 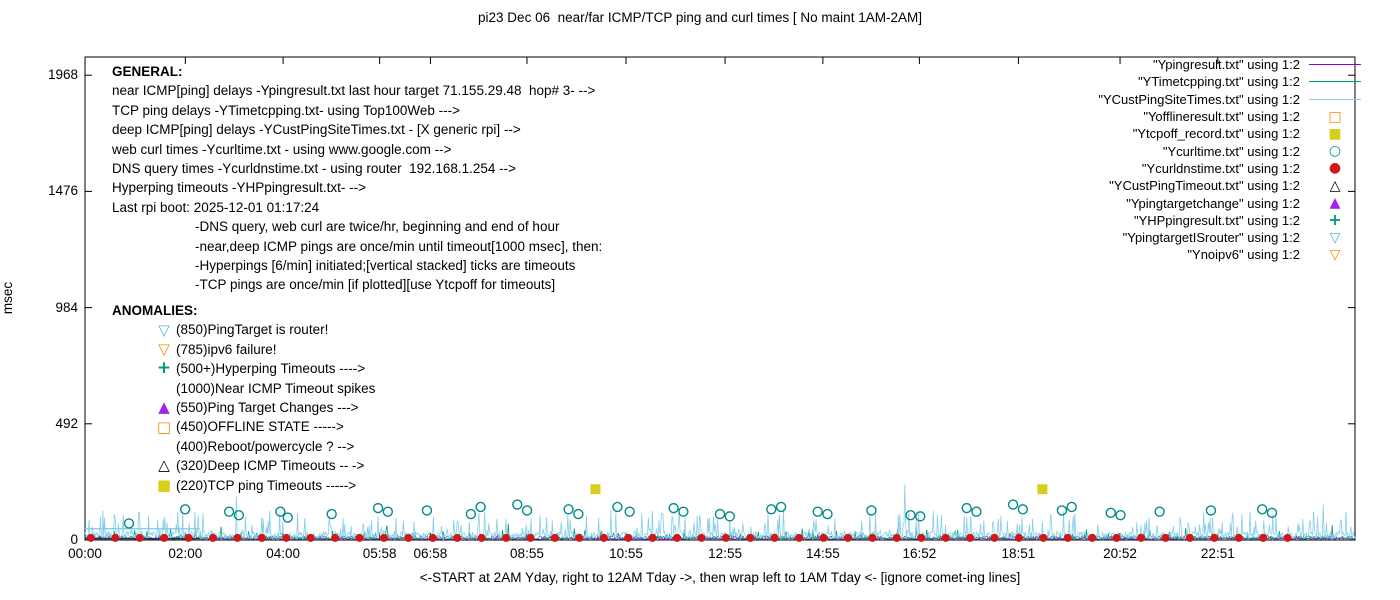 I want to click on legend-label: "Ycurldnstime.txt" using 1:2, so click(x=1220, y=168).